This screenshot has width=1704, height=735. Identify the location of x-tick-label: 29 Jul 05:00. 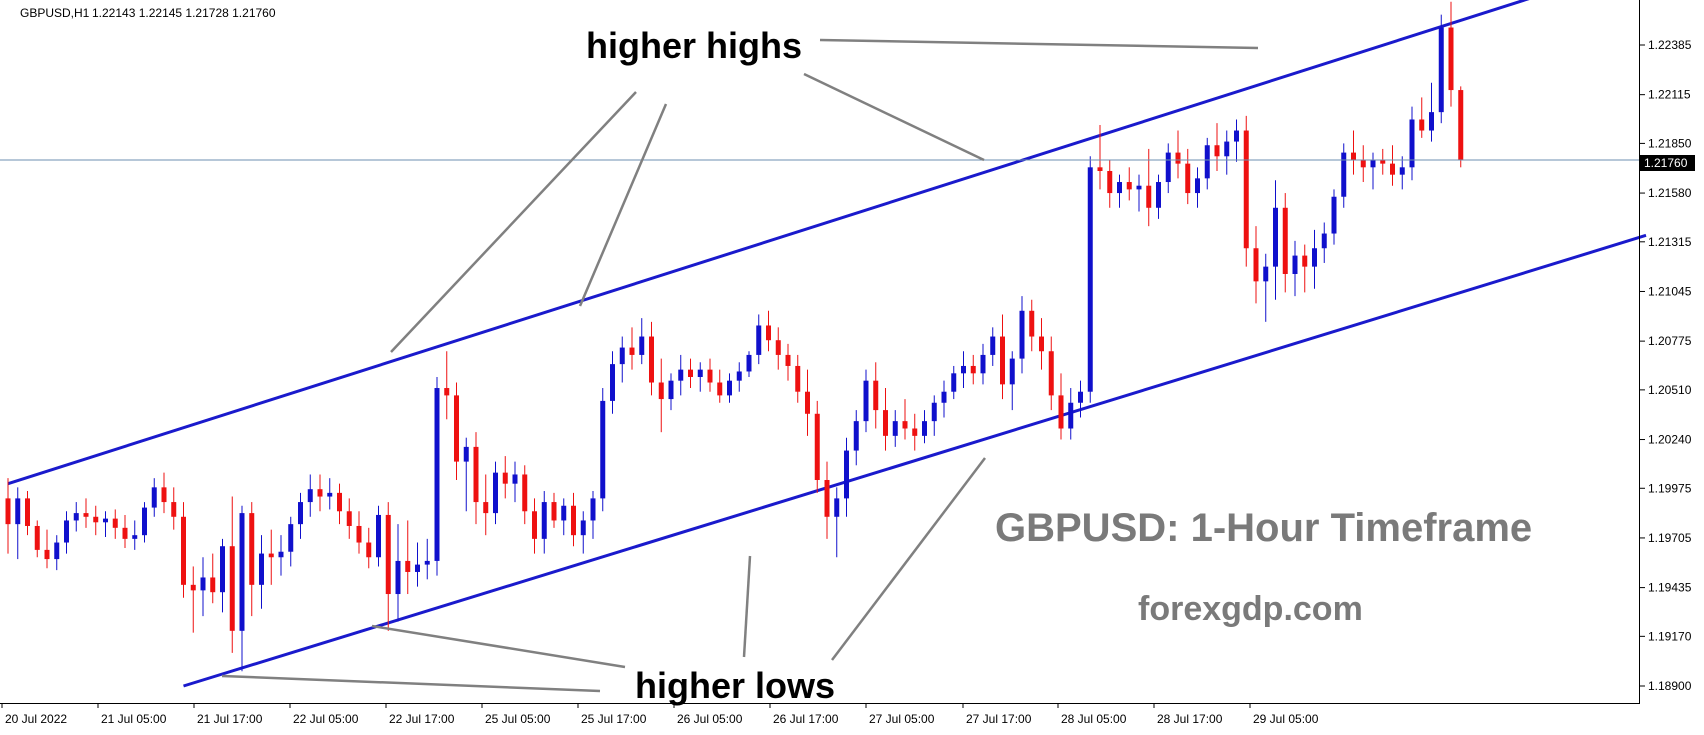
(1286, 719).